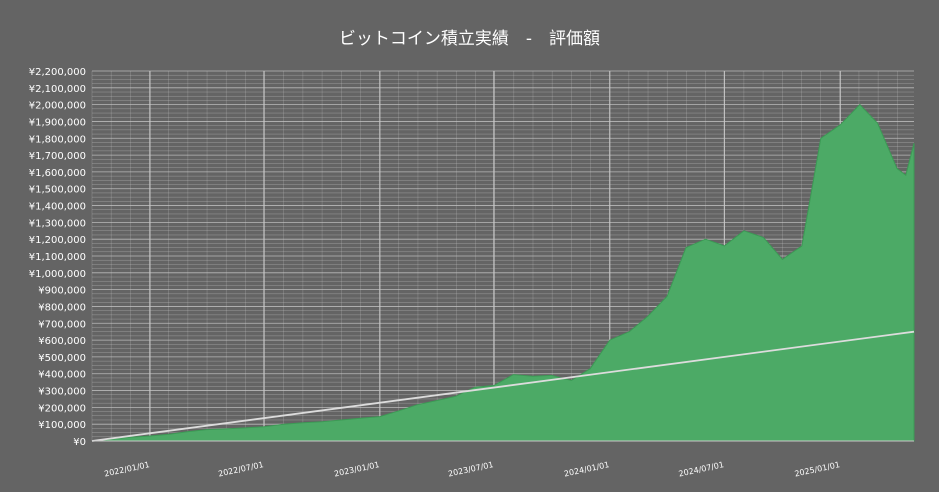  What do you see at coordinates (57, 89) in the screenshot?
I see `y-tick-label: ¥2,100,000` at bounding box center [57, 89].